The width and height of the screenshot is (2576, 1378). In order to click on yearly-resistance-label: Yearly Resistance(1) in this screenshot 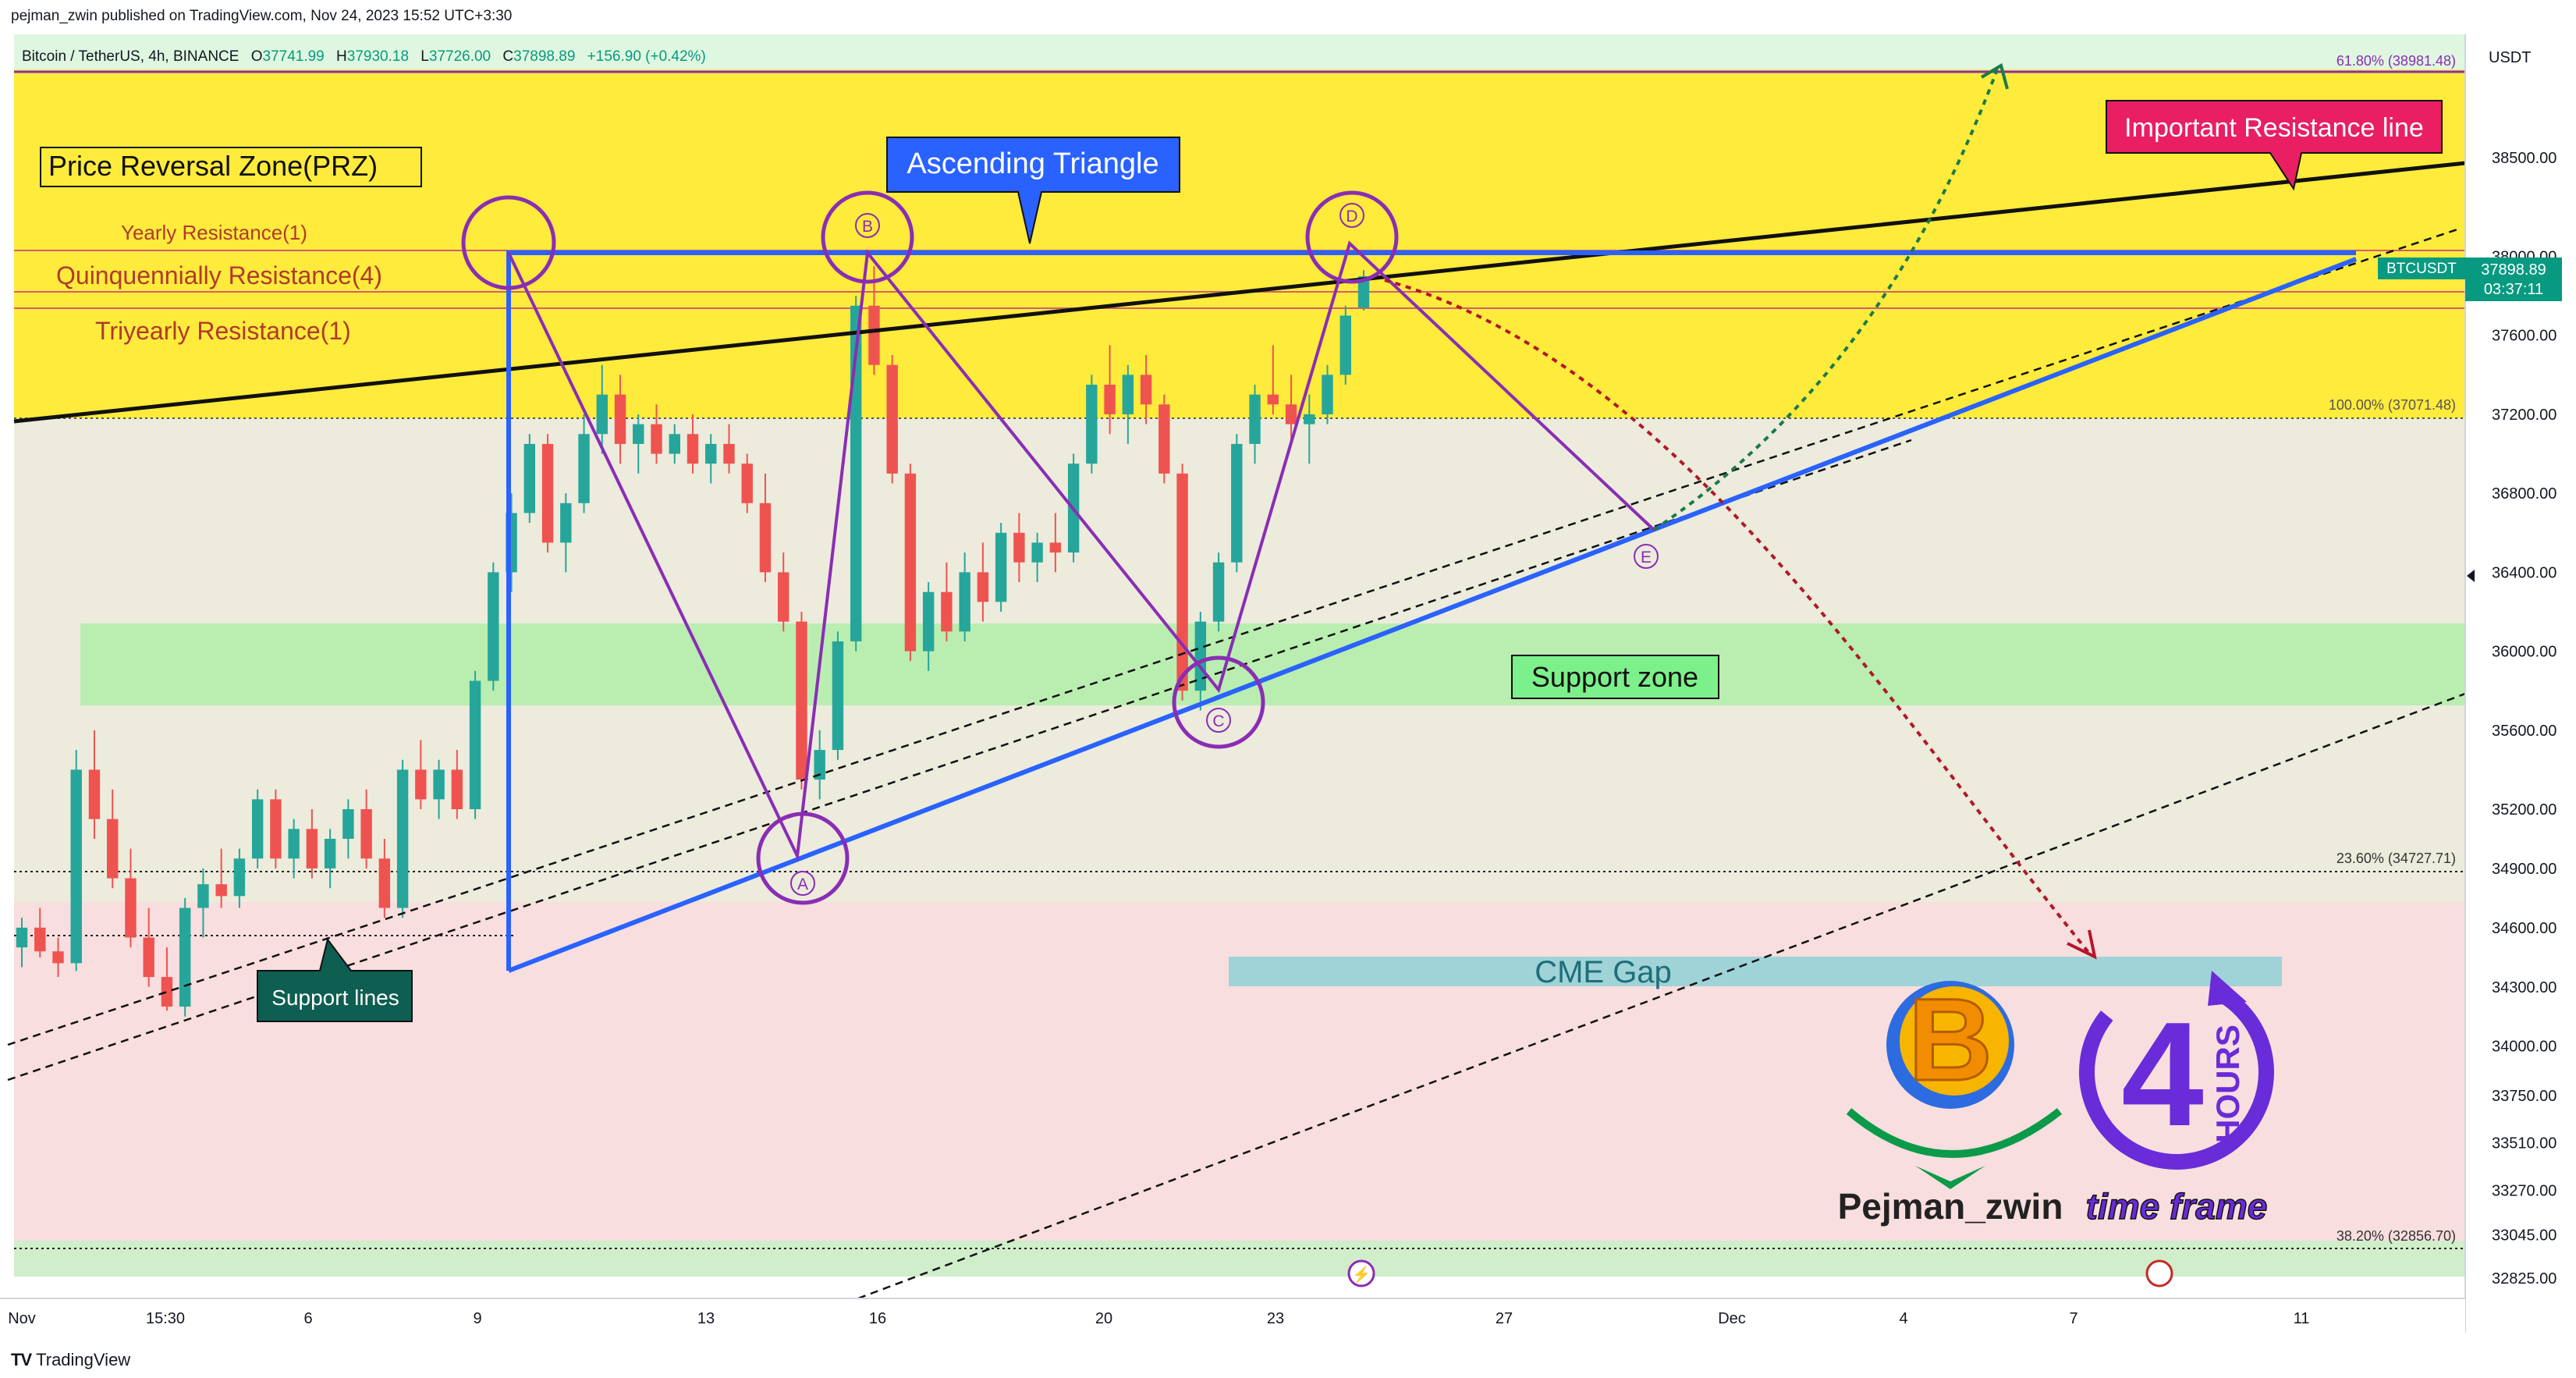, I will do `click(214, 232)`.